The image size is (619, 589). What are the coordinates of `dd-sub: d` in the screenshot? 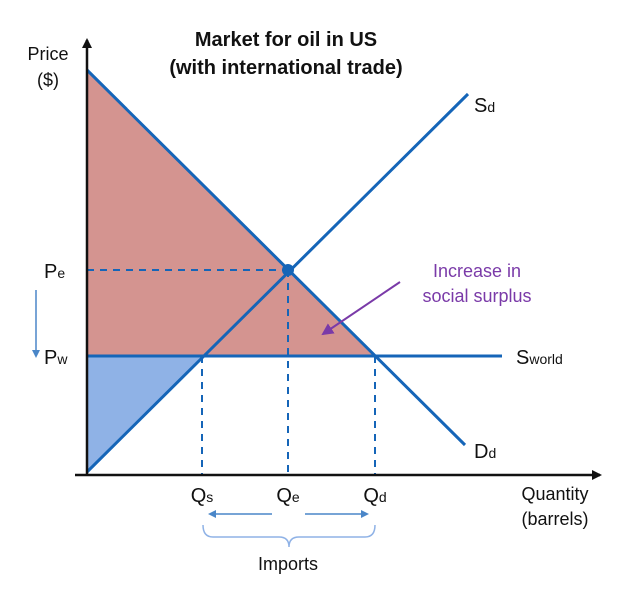 It's located at (492, 453).